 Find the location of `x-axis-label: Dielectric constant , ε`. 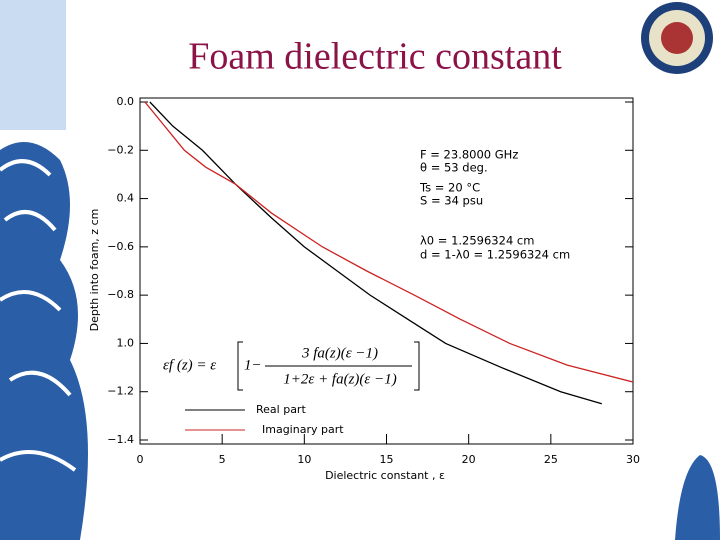

x-axis-label: Dielectric constant , ε is located at coordinates (385, 475).